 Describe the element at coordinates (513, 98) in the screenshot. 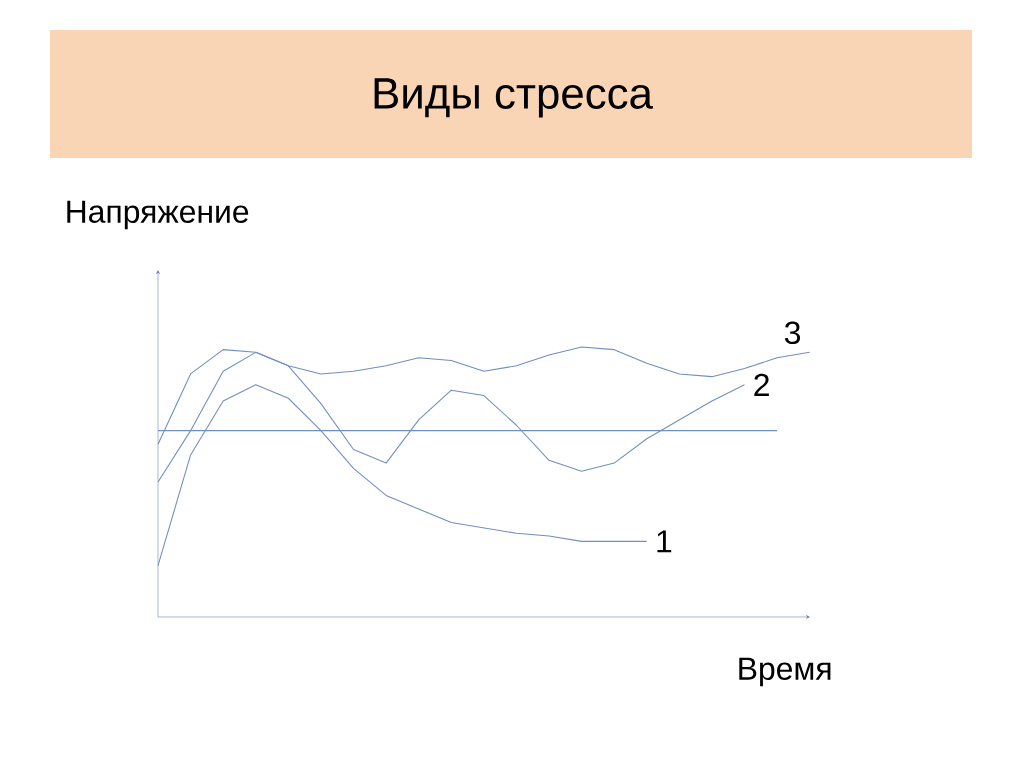

I see `chart-title: Виды стресса` at that location.